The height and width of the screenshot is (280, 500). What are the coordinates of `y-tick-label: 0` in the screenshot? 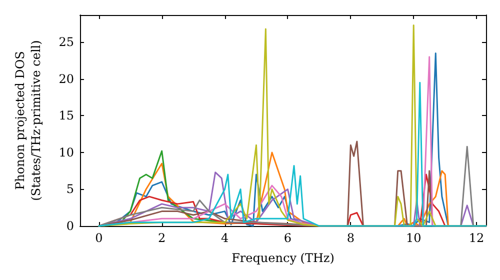 It's located at (70, 226).